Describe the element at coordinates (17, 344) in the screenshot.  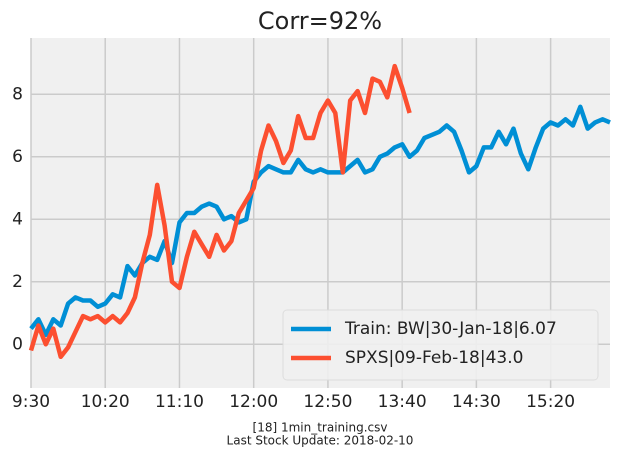
I see `y-tick-label: 0` at that location.